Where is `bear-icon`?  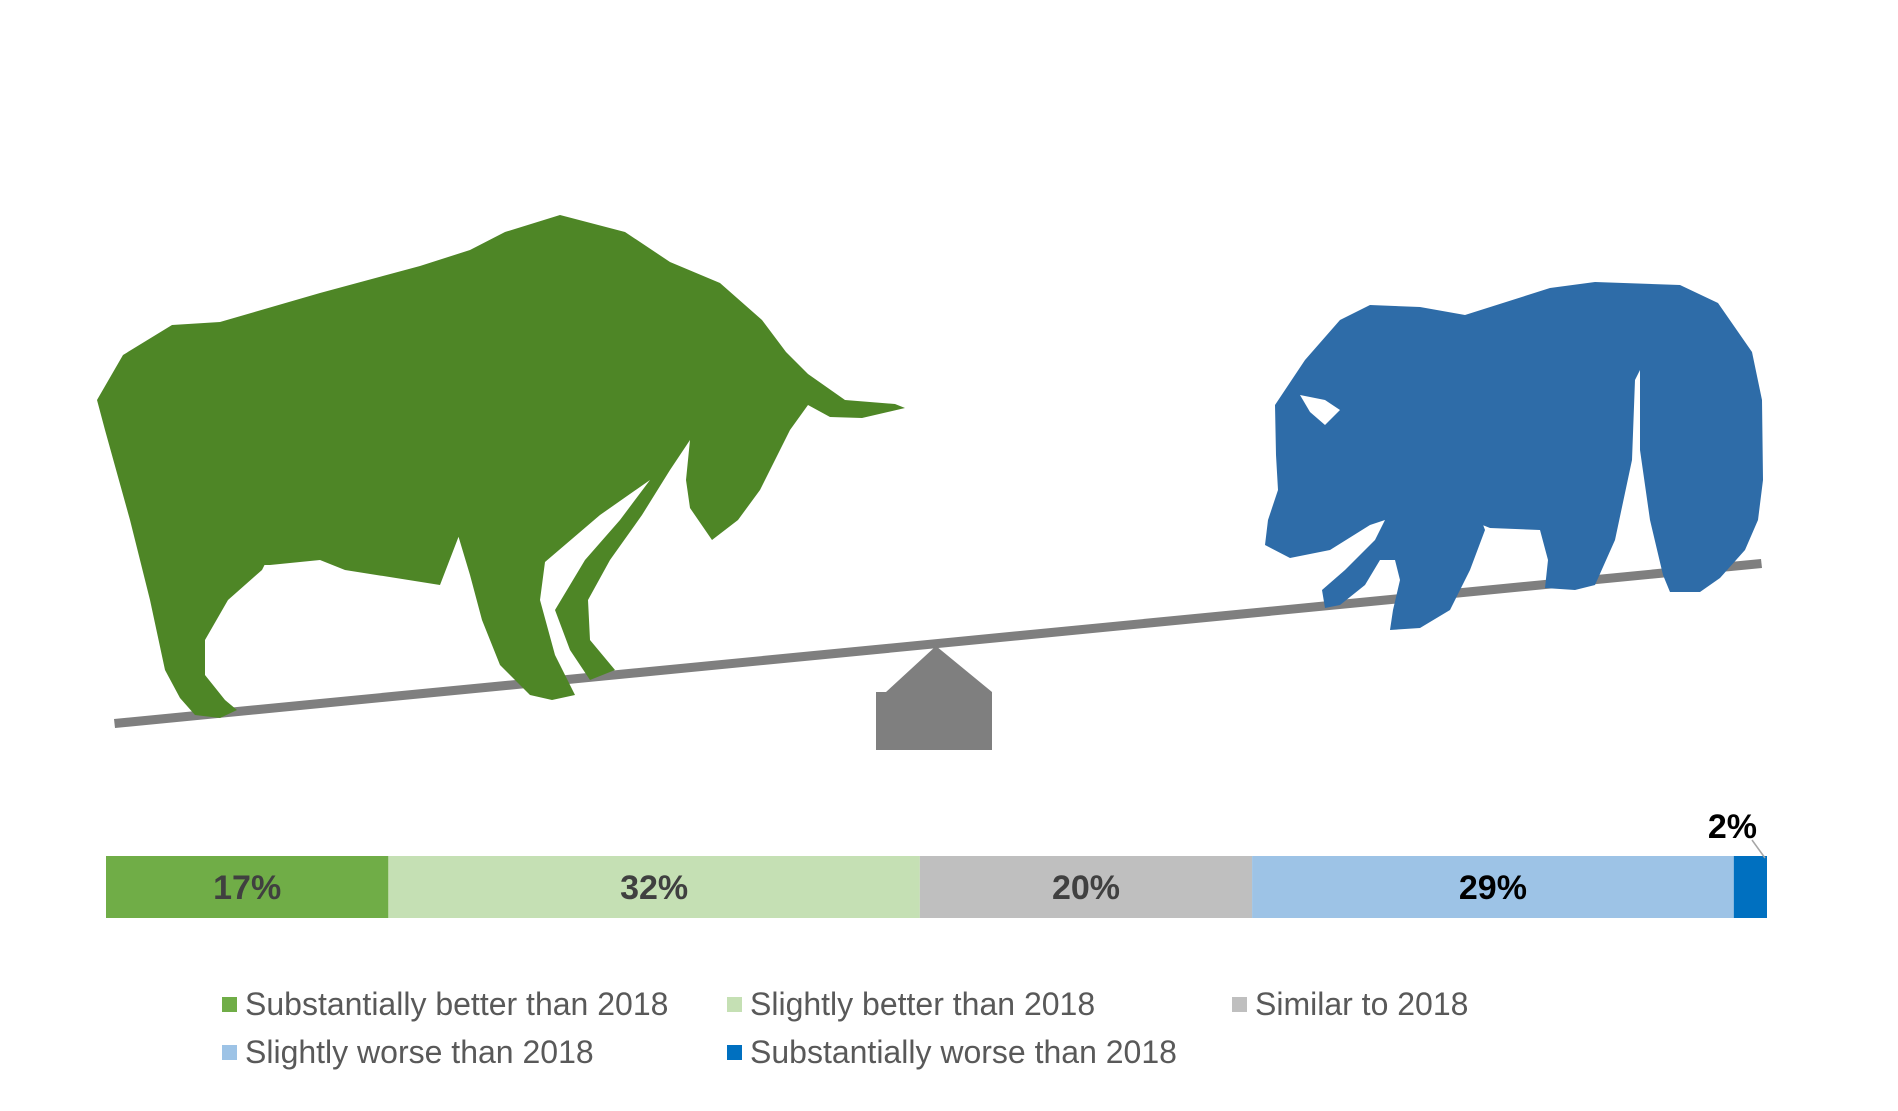
bear-icon is located at coordinates (1514, 456).